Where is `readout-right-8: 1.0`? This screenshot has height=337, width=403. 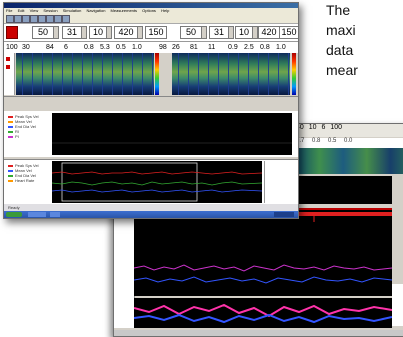
readout-right-8: 1.0 is located at coordinates (281, 47).